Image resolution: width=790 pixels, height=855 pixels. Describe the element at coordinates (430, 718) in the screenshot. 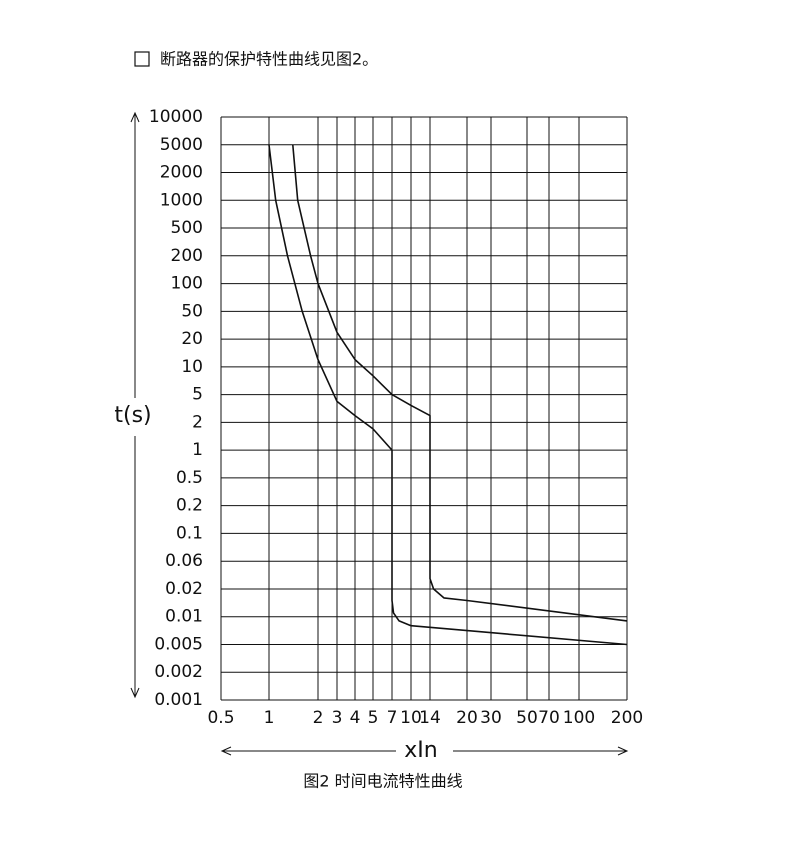

I see `x-tick-label: 14` at that location.